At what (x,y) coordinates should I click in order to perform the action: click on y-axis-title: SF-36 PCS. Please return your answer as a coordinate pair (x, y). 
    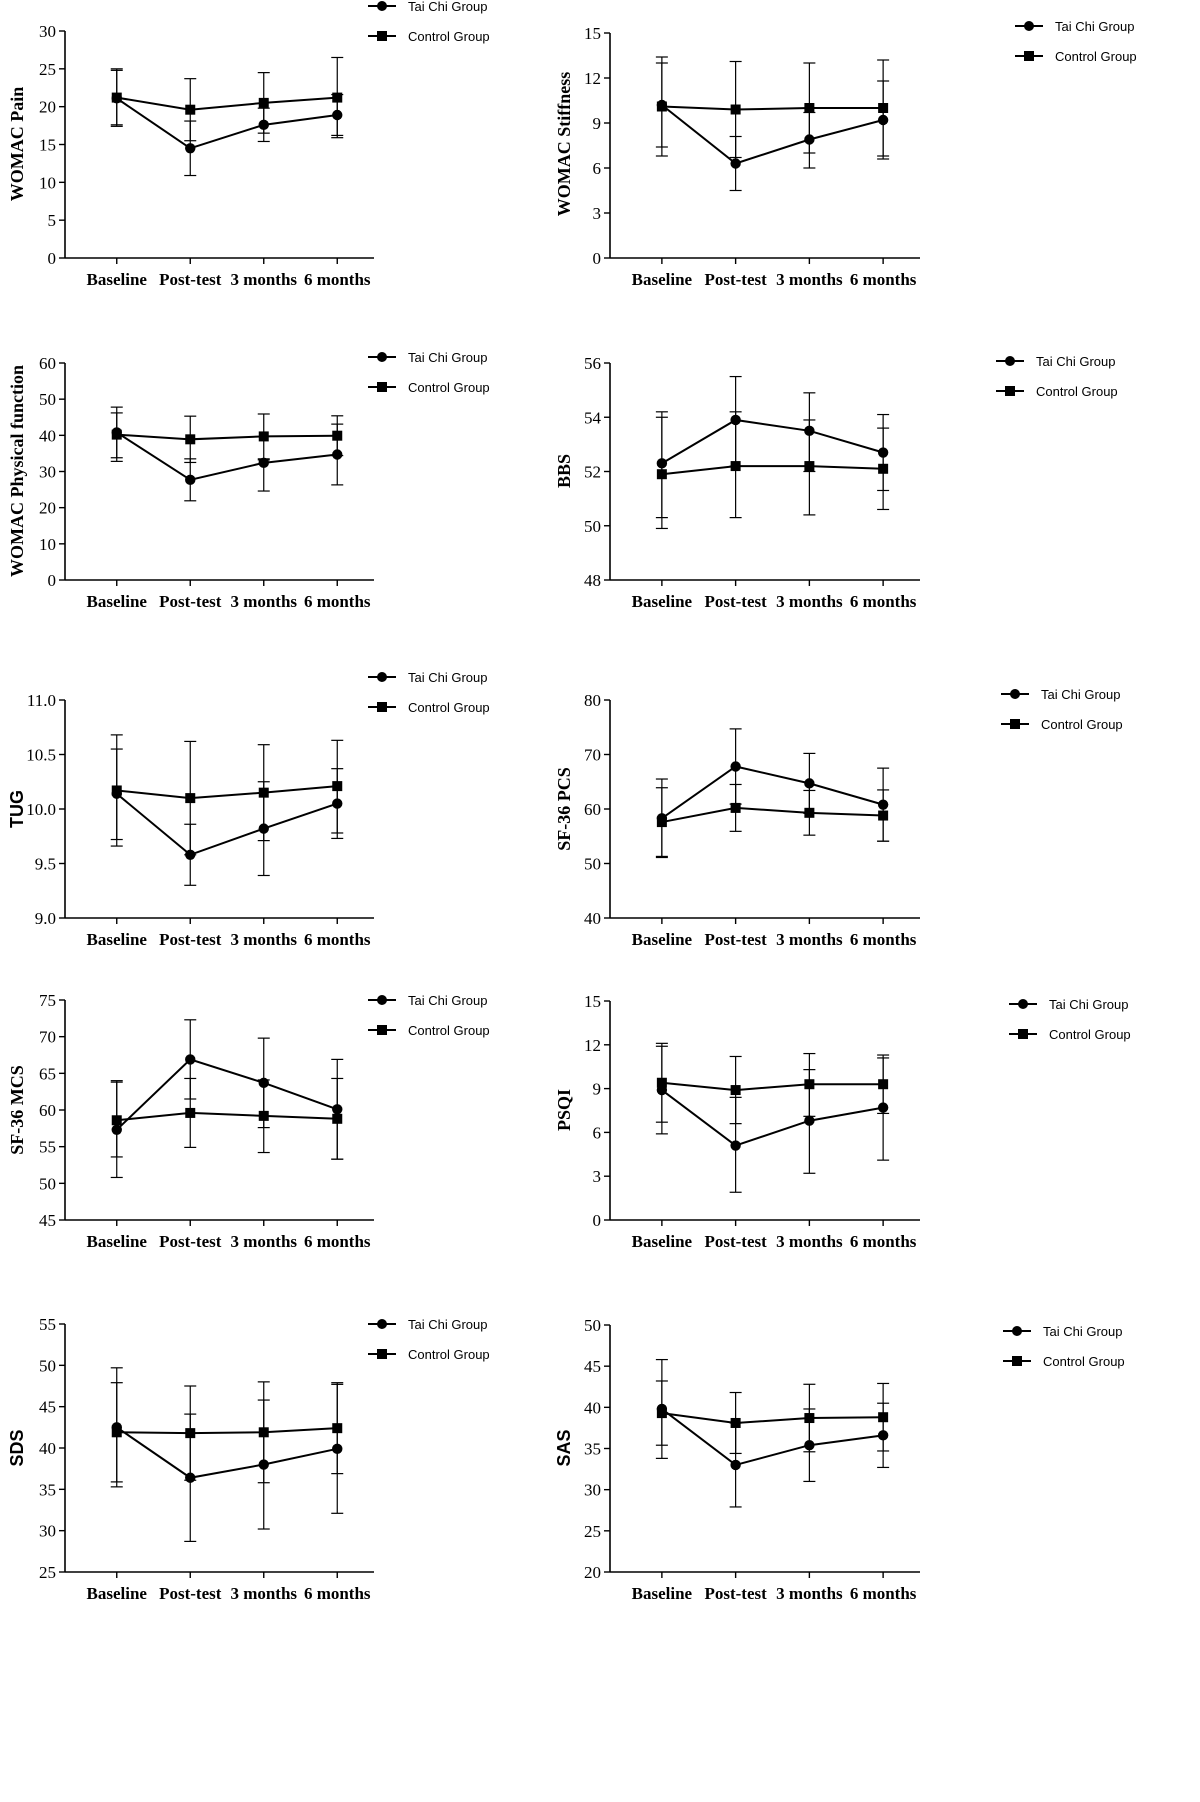
    Looking at the image, I should click on (564, 809).